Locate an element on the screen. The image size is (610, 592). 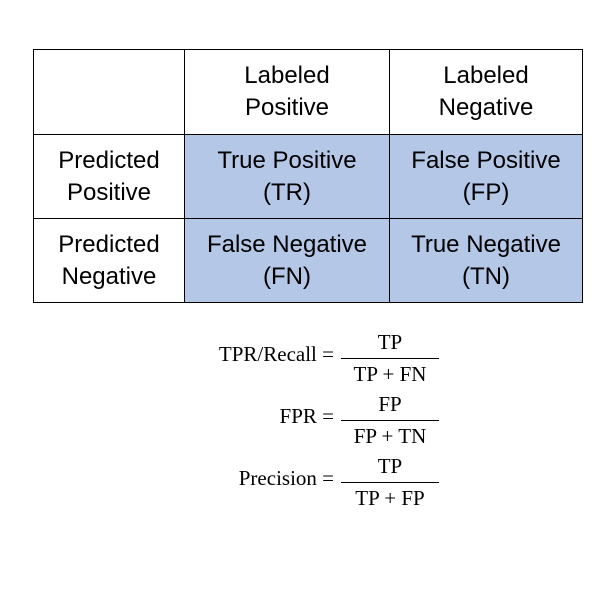
cell-true-negative-line-2: (TN) is located at coordinates (486, 276).